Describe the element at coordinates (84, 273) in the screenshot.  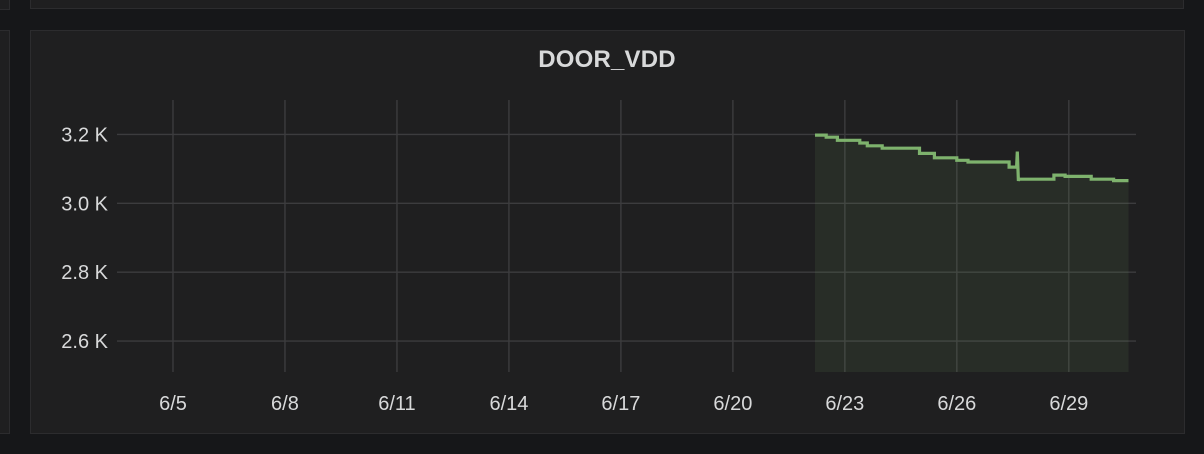
I see `y-tick-label: 2.8 K` at that location.